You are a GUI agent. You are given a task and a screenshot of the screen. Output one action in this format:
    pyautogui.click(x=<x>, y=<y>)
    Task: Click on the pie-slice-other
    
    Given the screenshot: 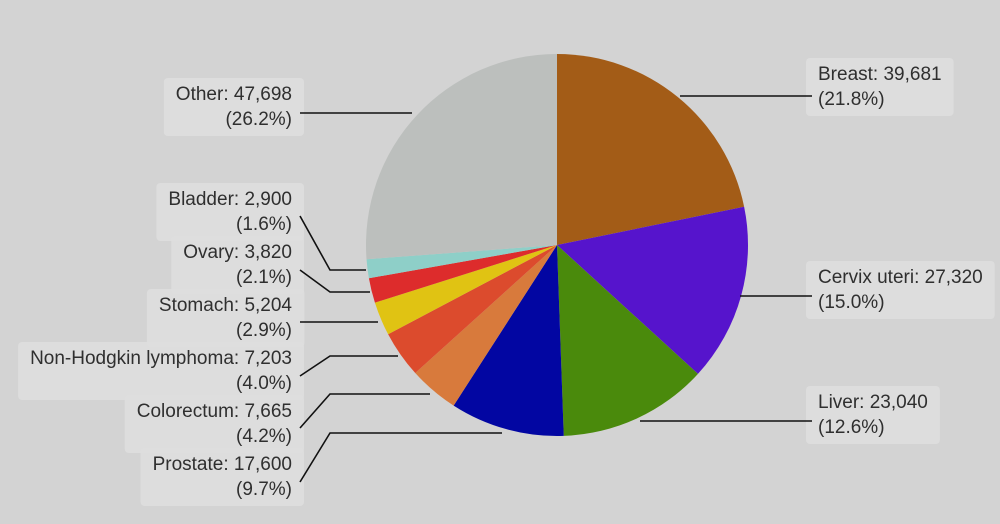 What is the action you would take?
    pyautogui.click(x=461, y=157)
    